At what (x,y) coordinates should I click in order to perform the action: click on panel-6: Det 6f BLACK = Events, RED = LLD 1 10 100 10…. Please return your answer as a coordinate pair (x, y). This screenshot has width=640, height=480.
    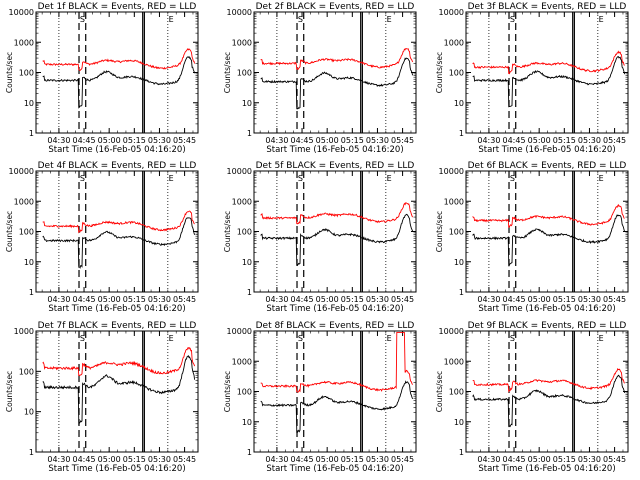
    Looking at the image, I should click on (532, 237).